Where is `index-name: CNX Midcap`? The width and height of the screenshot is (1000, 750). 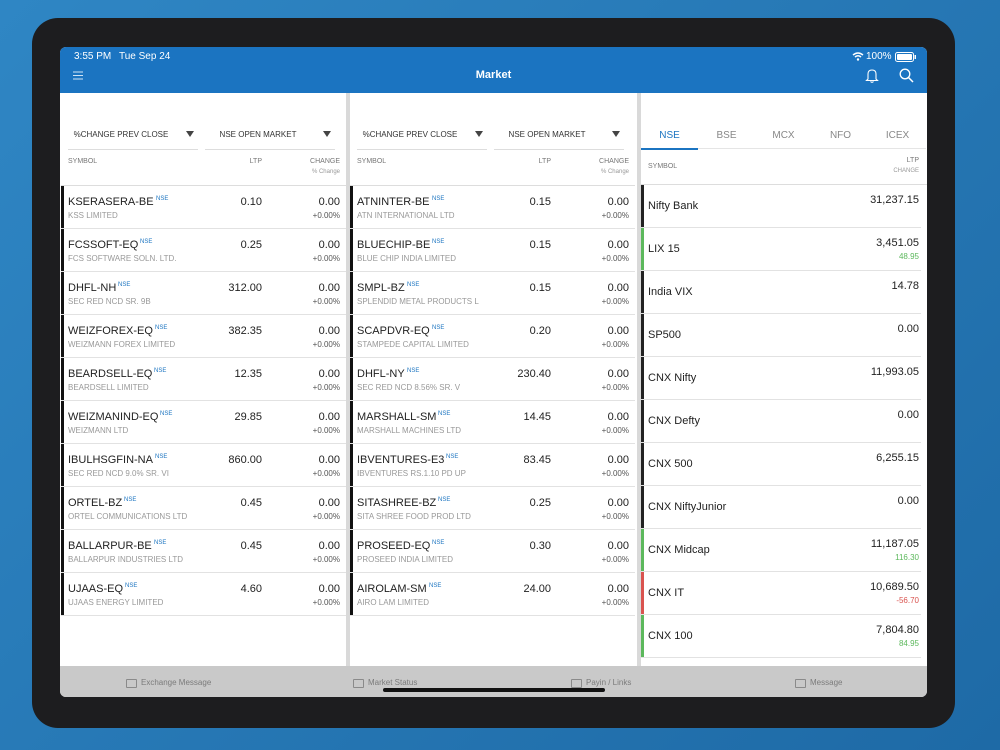 index-name: CNX Midcap is located at coordinates (679, 550).